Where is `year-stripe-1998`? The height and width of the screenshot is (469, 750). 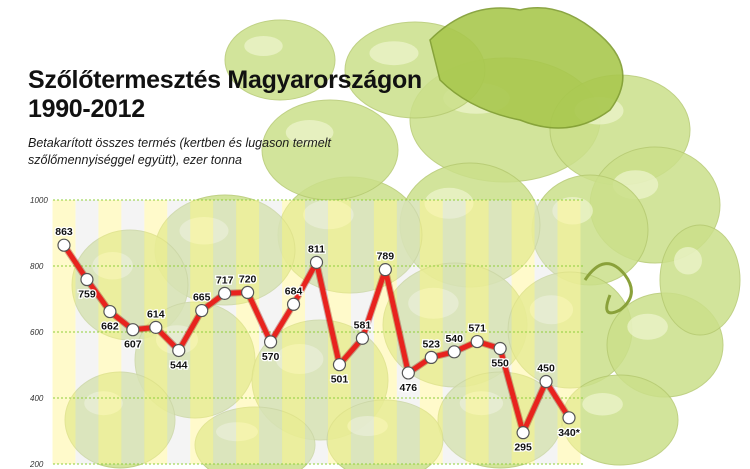
year-stripe-1998 is located at coordinates (248, 332).